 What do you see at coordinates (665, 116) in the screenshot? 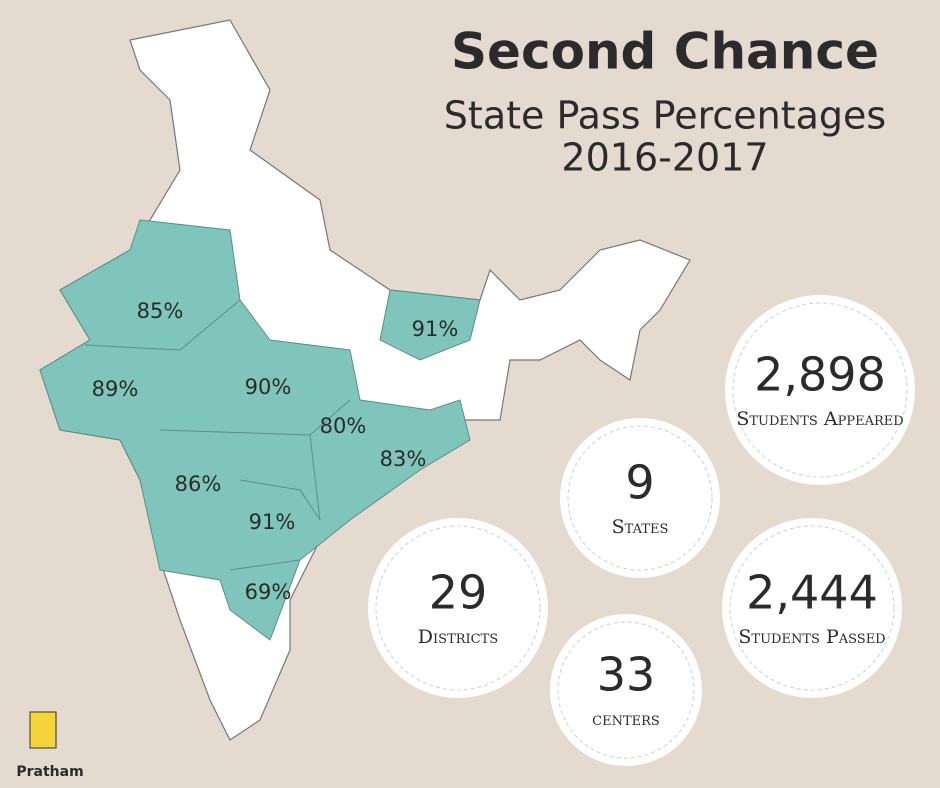
I see `subtitle: State Pass Percentages` at bounding box center [665, 116].